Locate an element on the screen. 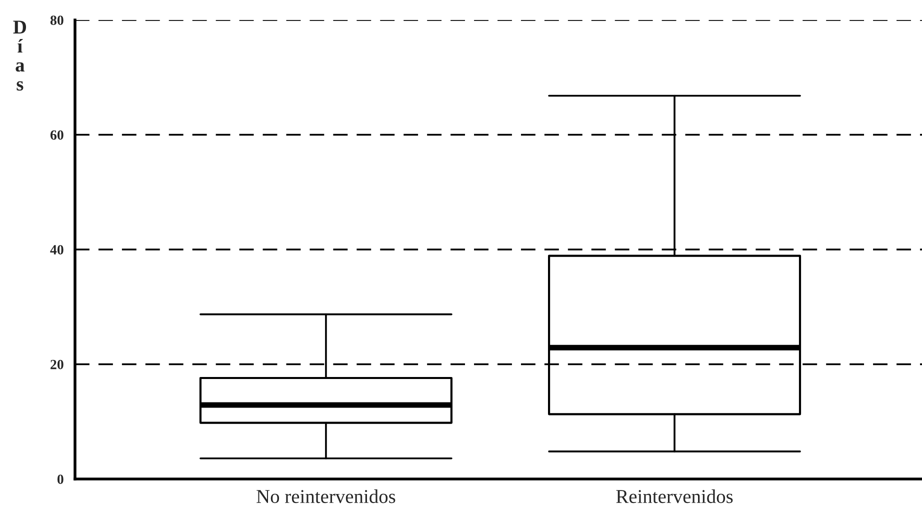 This screenshot has width=922, height=511. y-tick-label: 20 is located at coordinates (57, 365).